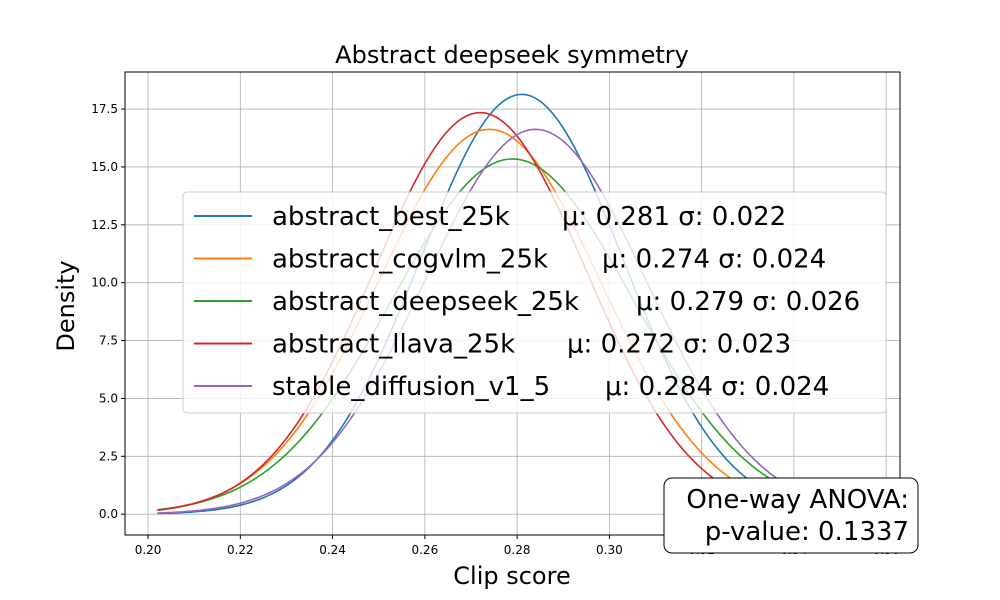 This screenshot has width=1000, height=600. Describe the element at coordinates (104, 167) in the screenshot. I see `y-tick-label: 15.0` at that location.